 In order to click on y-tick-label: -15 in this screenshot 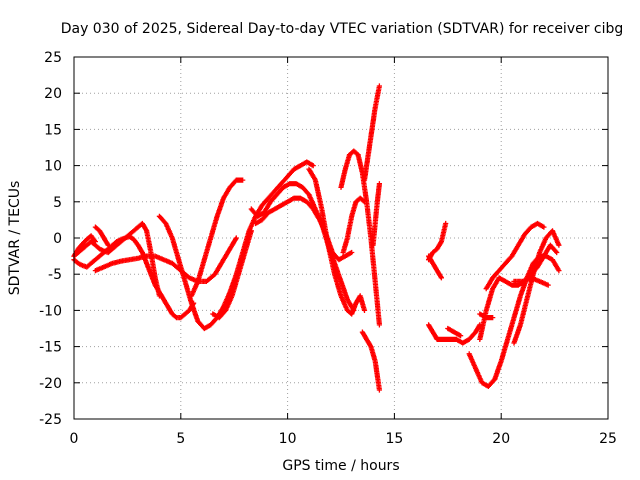, I will do `click(50, 348)`.